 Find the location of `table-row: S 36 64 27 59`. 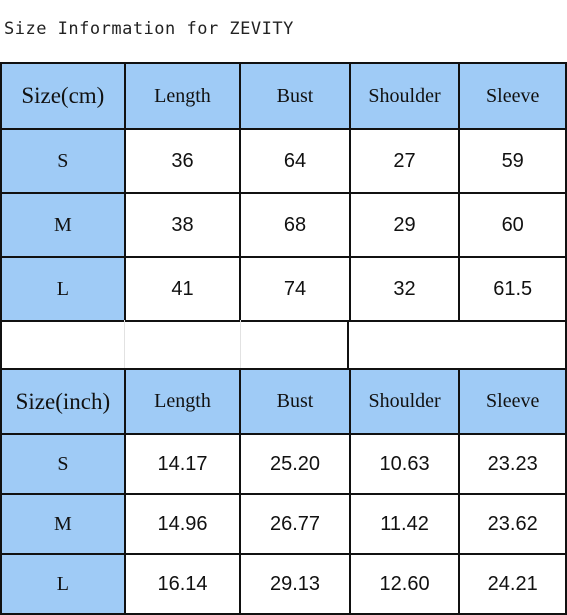

table-row: S 36 64 27 59 is located at coordinates (283, 161).